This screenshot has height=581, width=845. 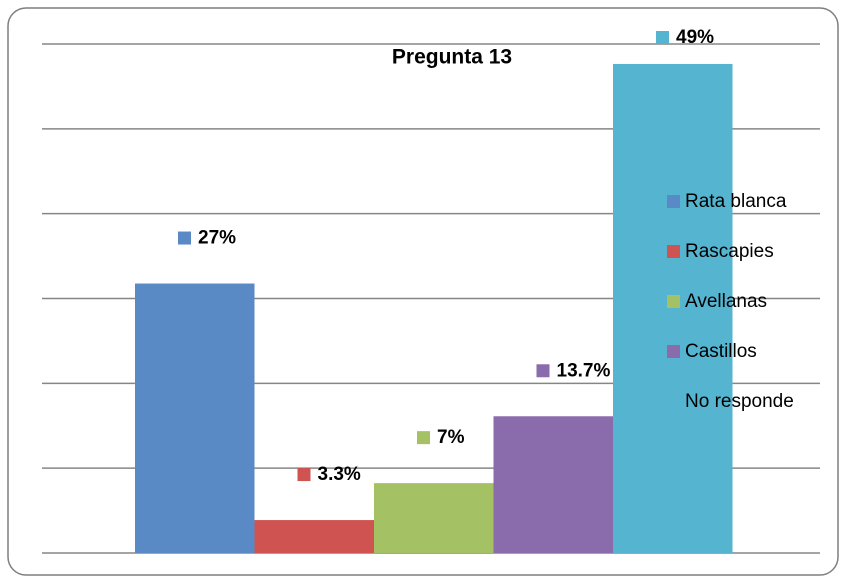 I want to click on data-label: 7%, so click(x=451, y=437).